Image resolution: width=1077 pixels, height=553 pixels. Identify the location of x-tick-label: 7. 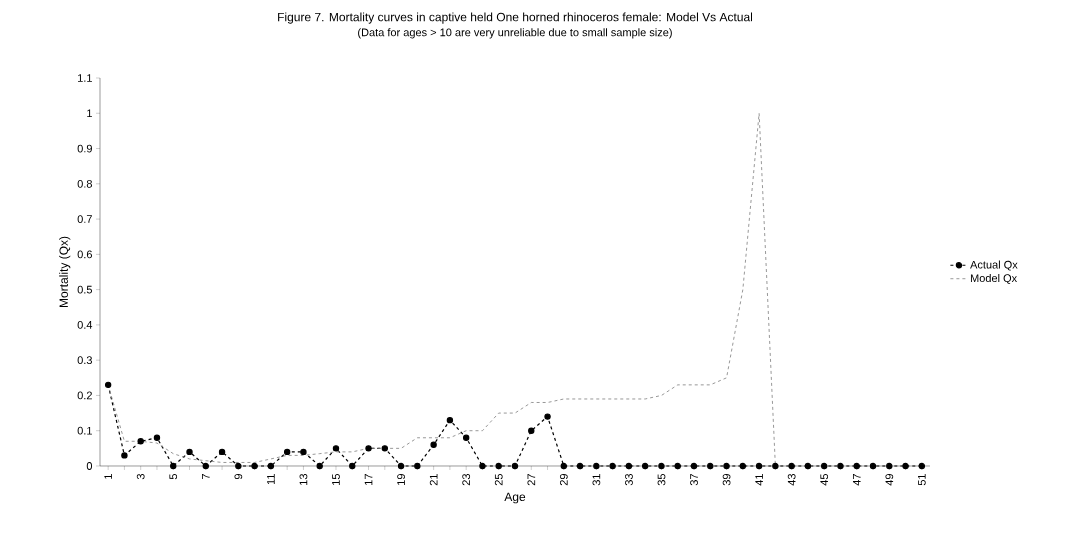
(206, 477).